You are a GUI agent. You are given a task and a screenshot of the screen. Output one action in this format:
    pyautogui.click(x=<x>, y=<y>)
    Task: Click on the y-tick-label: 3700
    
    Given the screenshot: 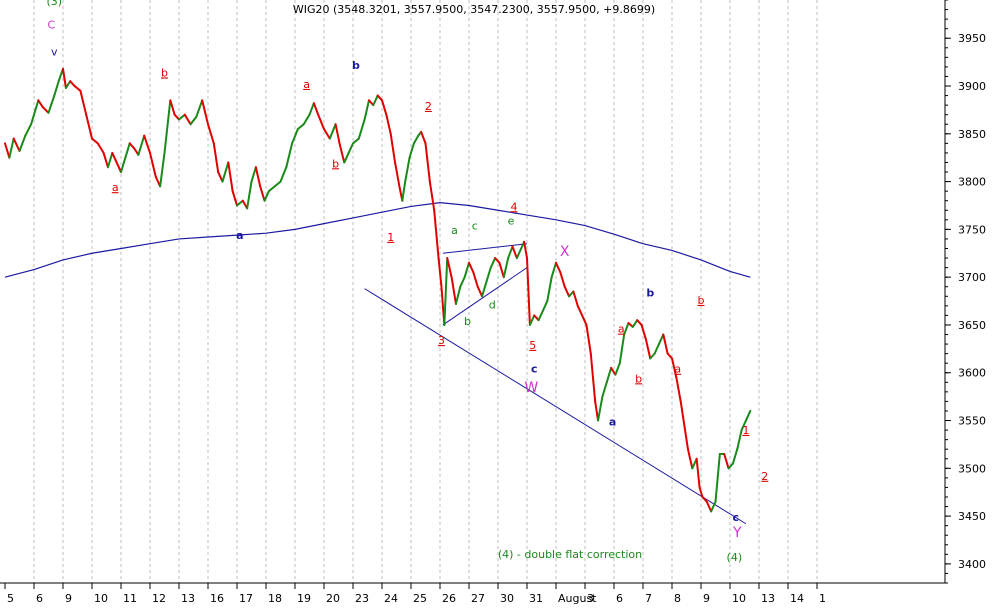 What is the action you would take?
    pyautogui.click(x=972, y=277)
    